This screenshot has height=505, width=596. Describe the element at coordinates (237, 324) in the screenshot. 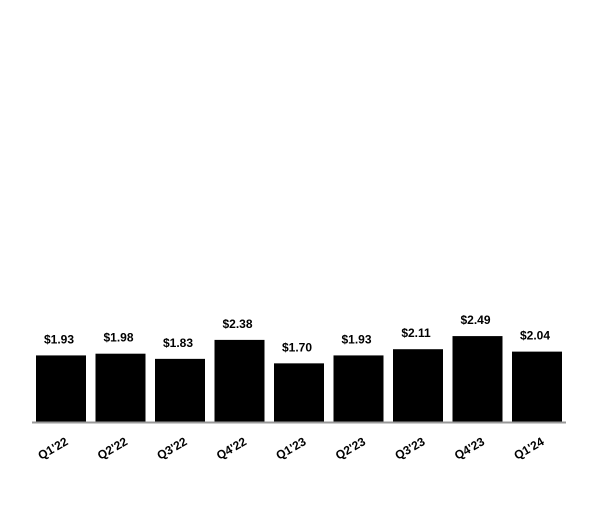

I see `value-label: $2.38` at that location.